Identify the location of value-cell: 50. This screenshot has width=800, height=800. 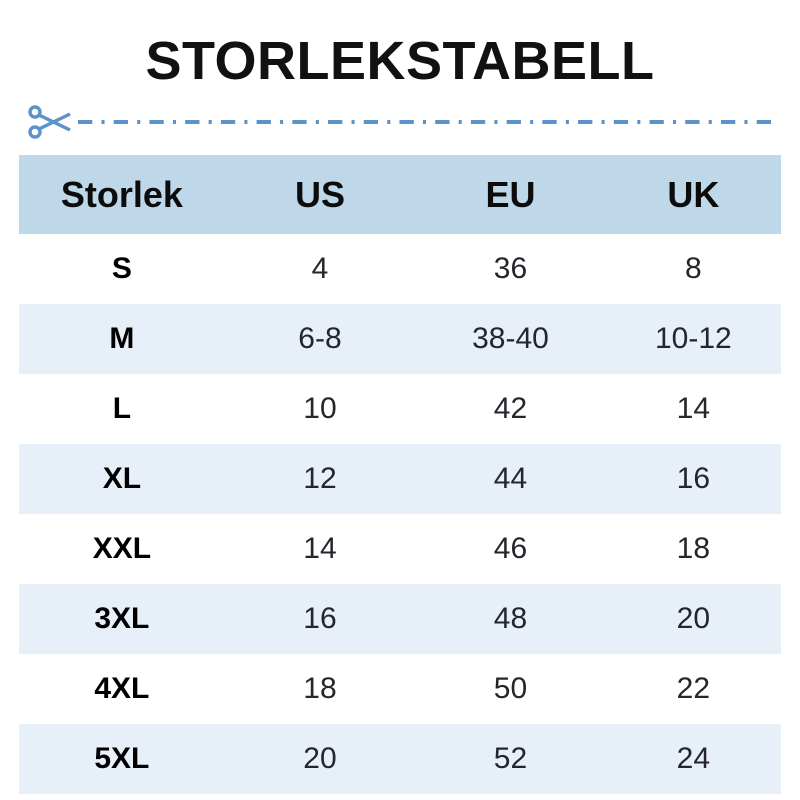
(510, 688).